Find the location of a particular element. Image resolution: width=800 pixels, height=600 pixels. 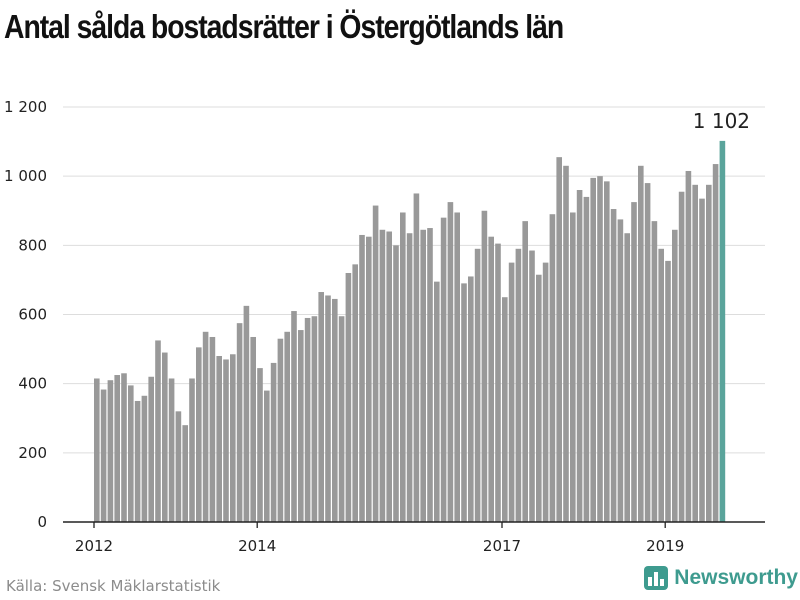

y-tick-label: 1 000 is located at coordinates (25, 176).